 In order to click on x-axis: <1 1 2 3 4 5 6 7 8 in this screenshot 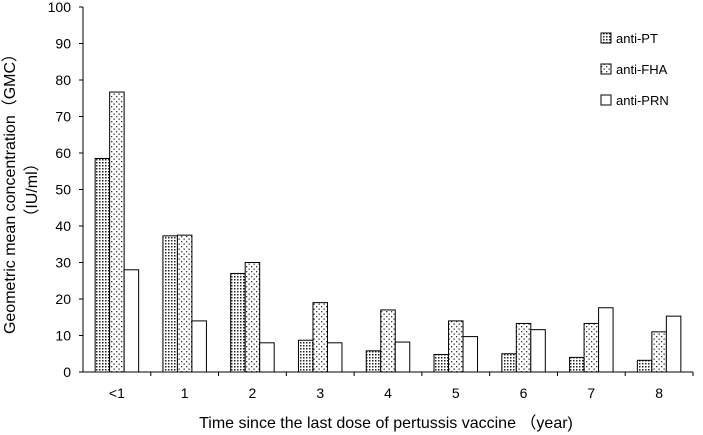, I will do `click(388, 386)`.